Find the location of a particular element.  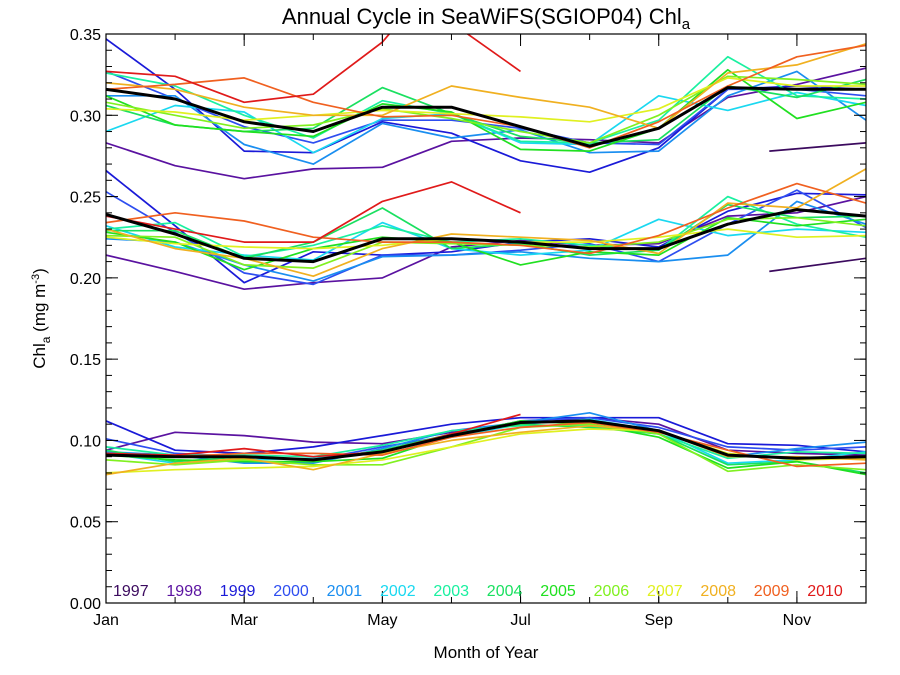

y-axis-label-subscript: a is located at coordinates (46, 339).